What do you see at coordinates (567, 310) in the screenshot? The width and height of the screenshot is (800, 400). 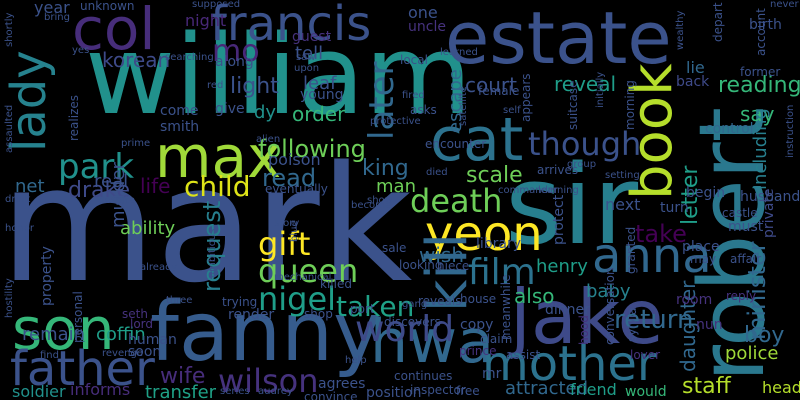 I see `word-dinner: dinner` at bounding box center [567, 310].